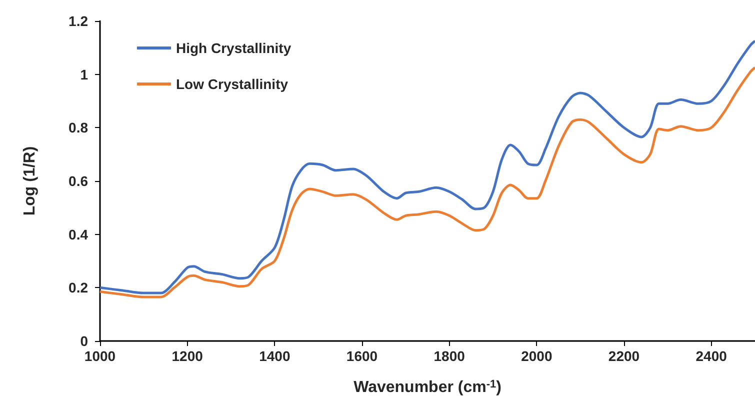 This screenshot has width=755, height=415. What do you see at coordinates (188, 356) in the screenshot?
I see `x-tick-label: 1200` at bounding box center [188, 356].